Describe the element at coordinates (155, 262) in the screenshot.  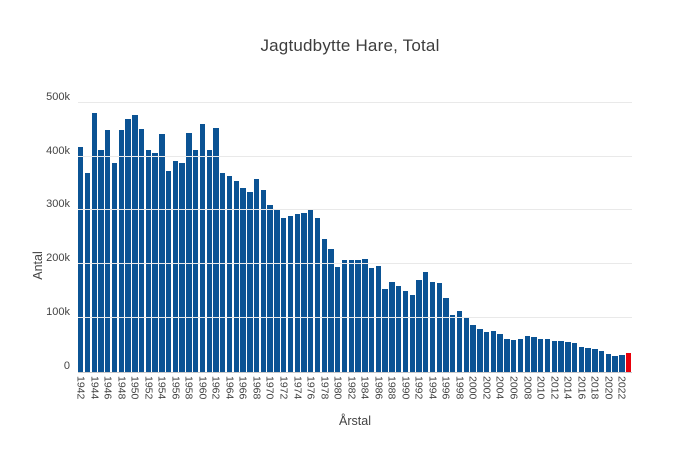
I see `bar-1953` at that location.